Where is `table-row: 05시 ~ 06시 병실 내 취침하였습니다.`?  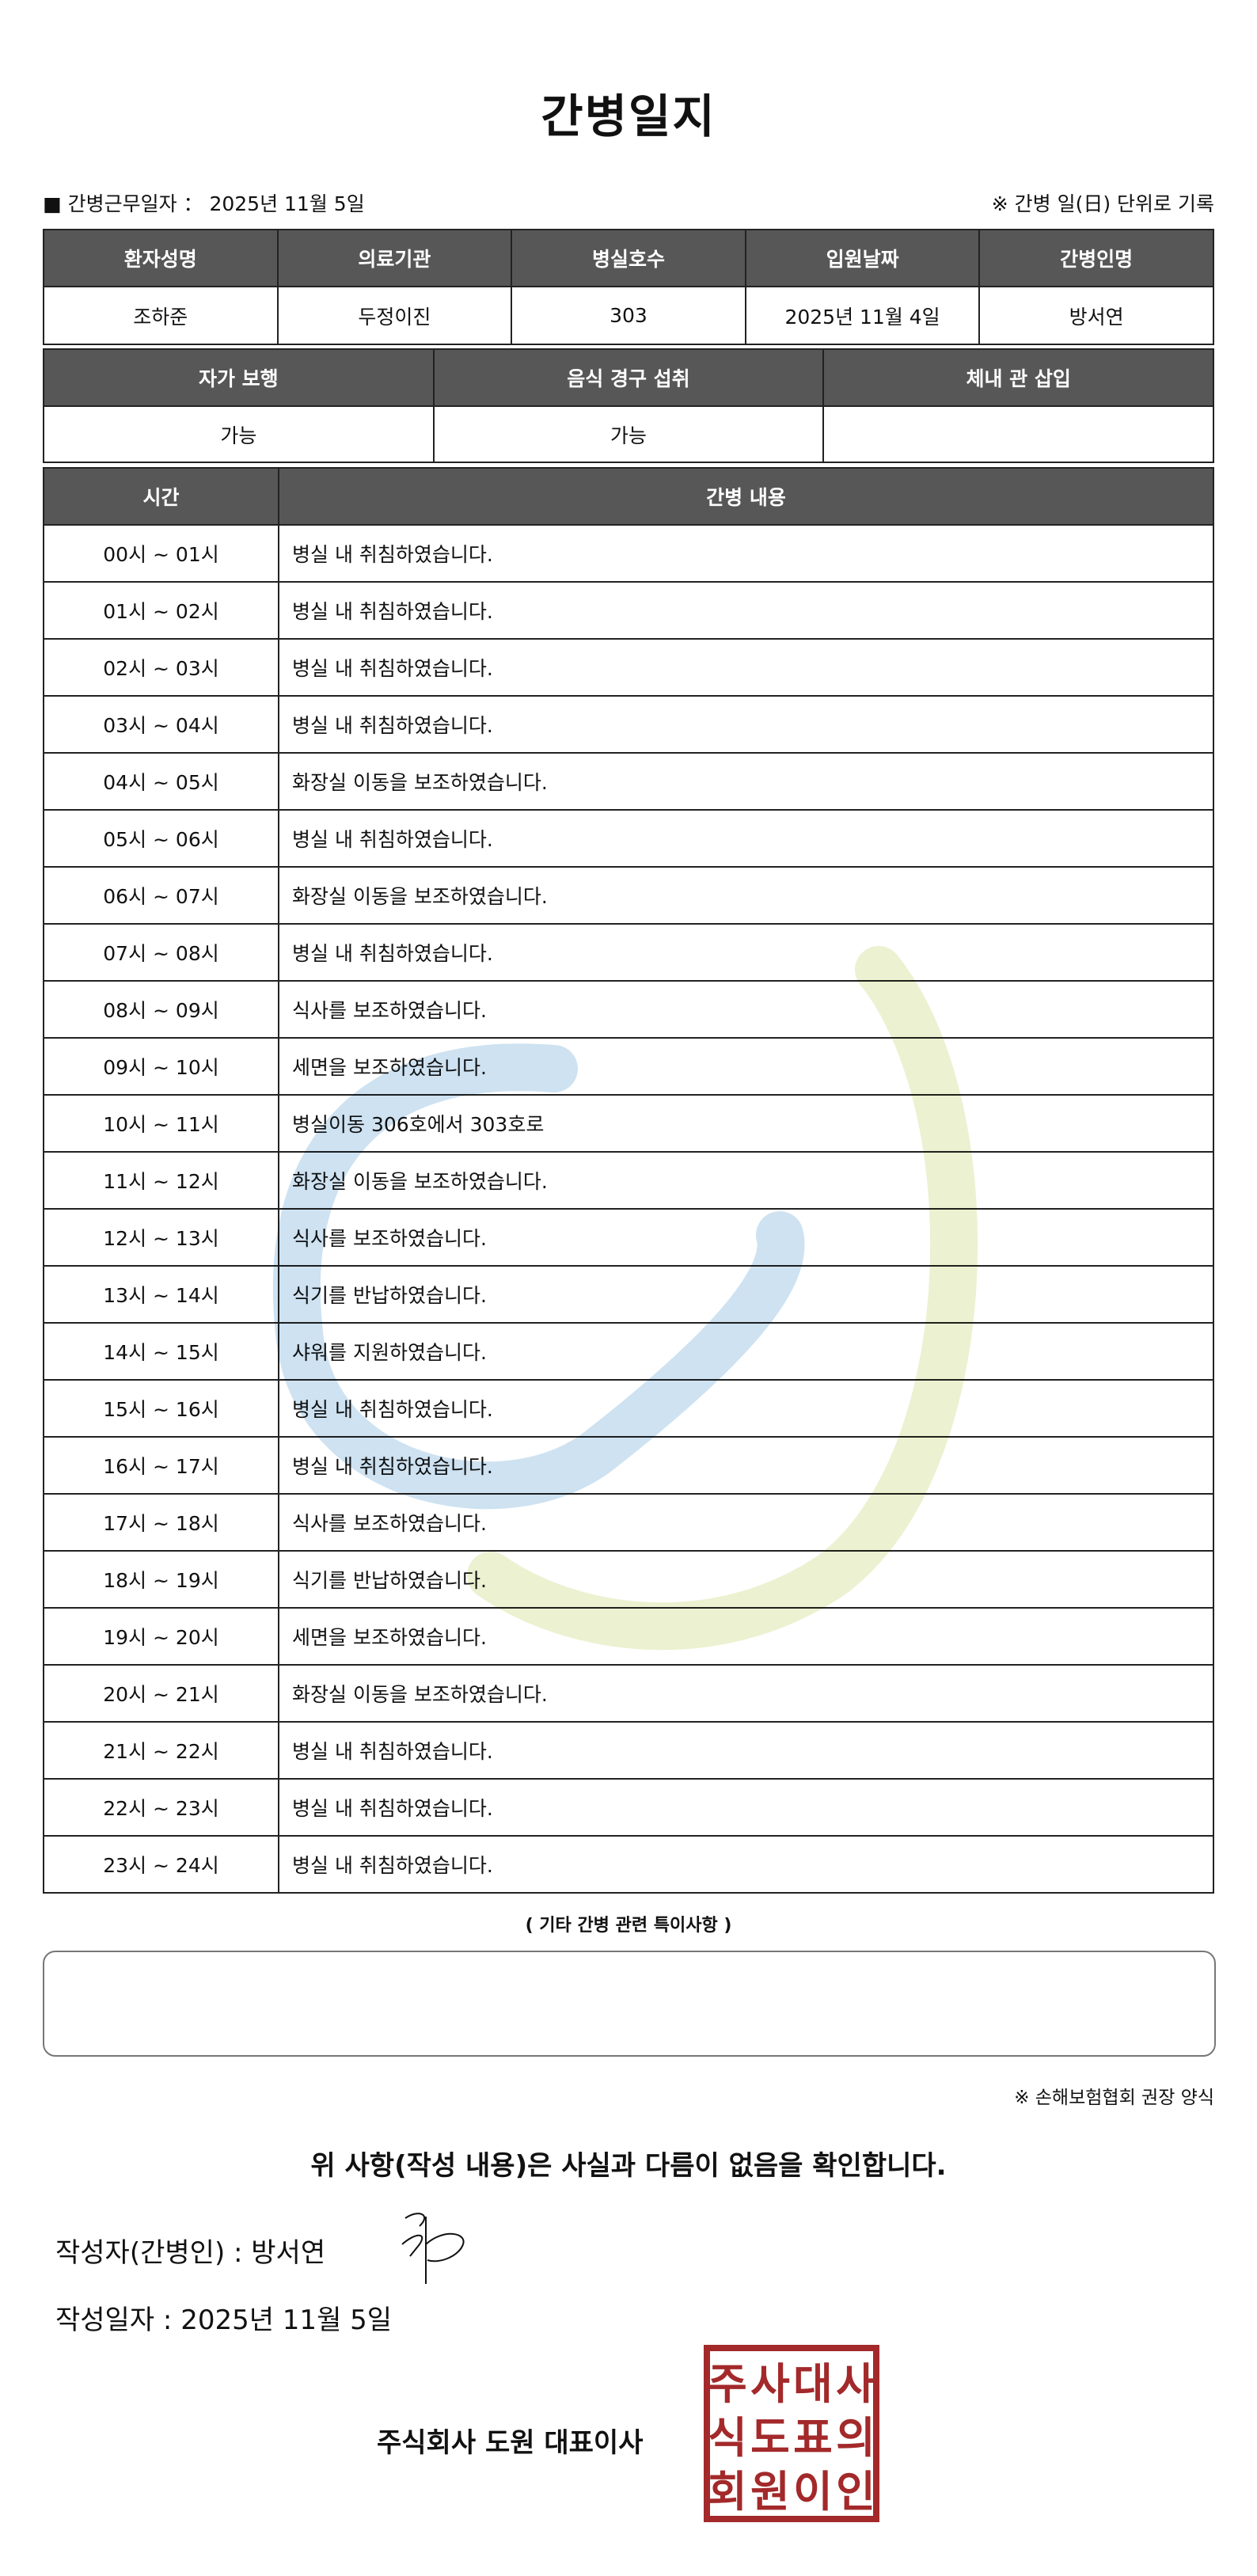
table-row: 05시 ~ 06시 병실 내 취침하였습니다. is located at coordinates (628, 838).